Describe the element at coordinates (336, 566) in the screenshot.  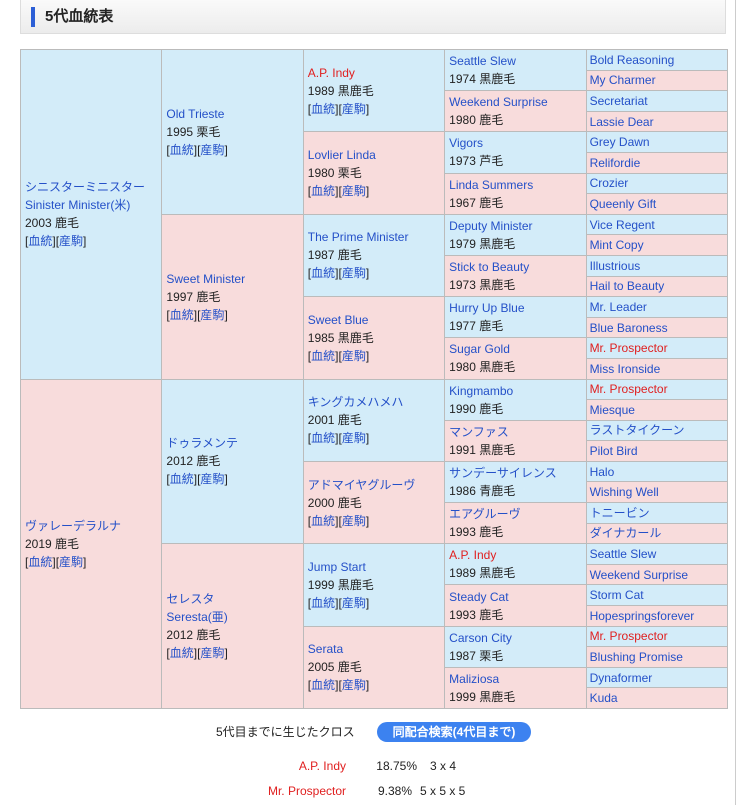
I see `horse-name: Jump Start` at that location.